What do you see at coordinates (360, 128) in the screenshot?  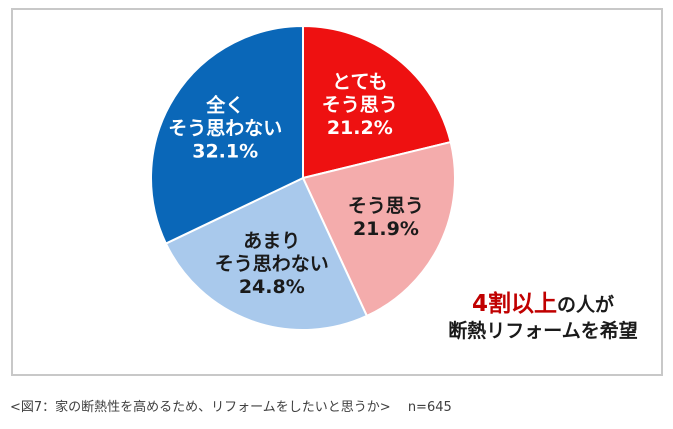 I see `slice-value-label: 21.2%` at bounding box center [360, 128].